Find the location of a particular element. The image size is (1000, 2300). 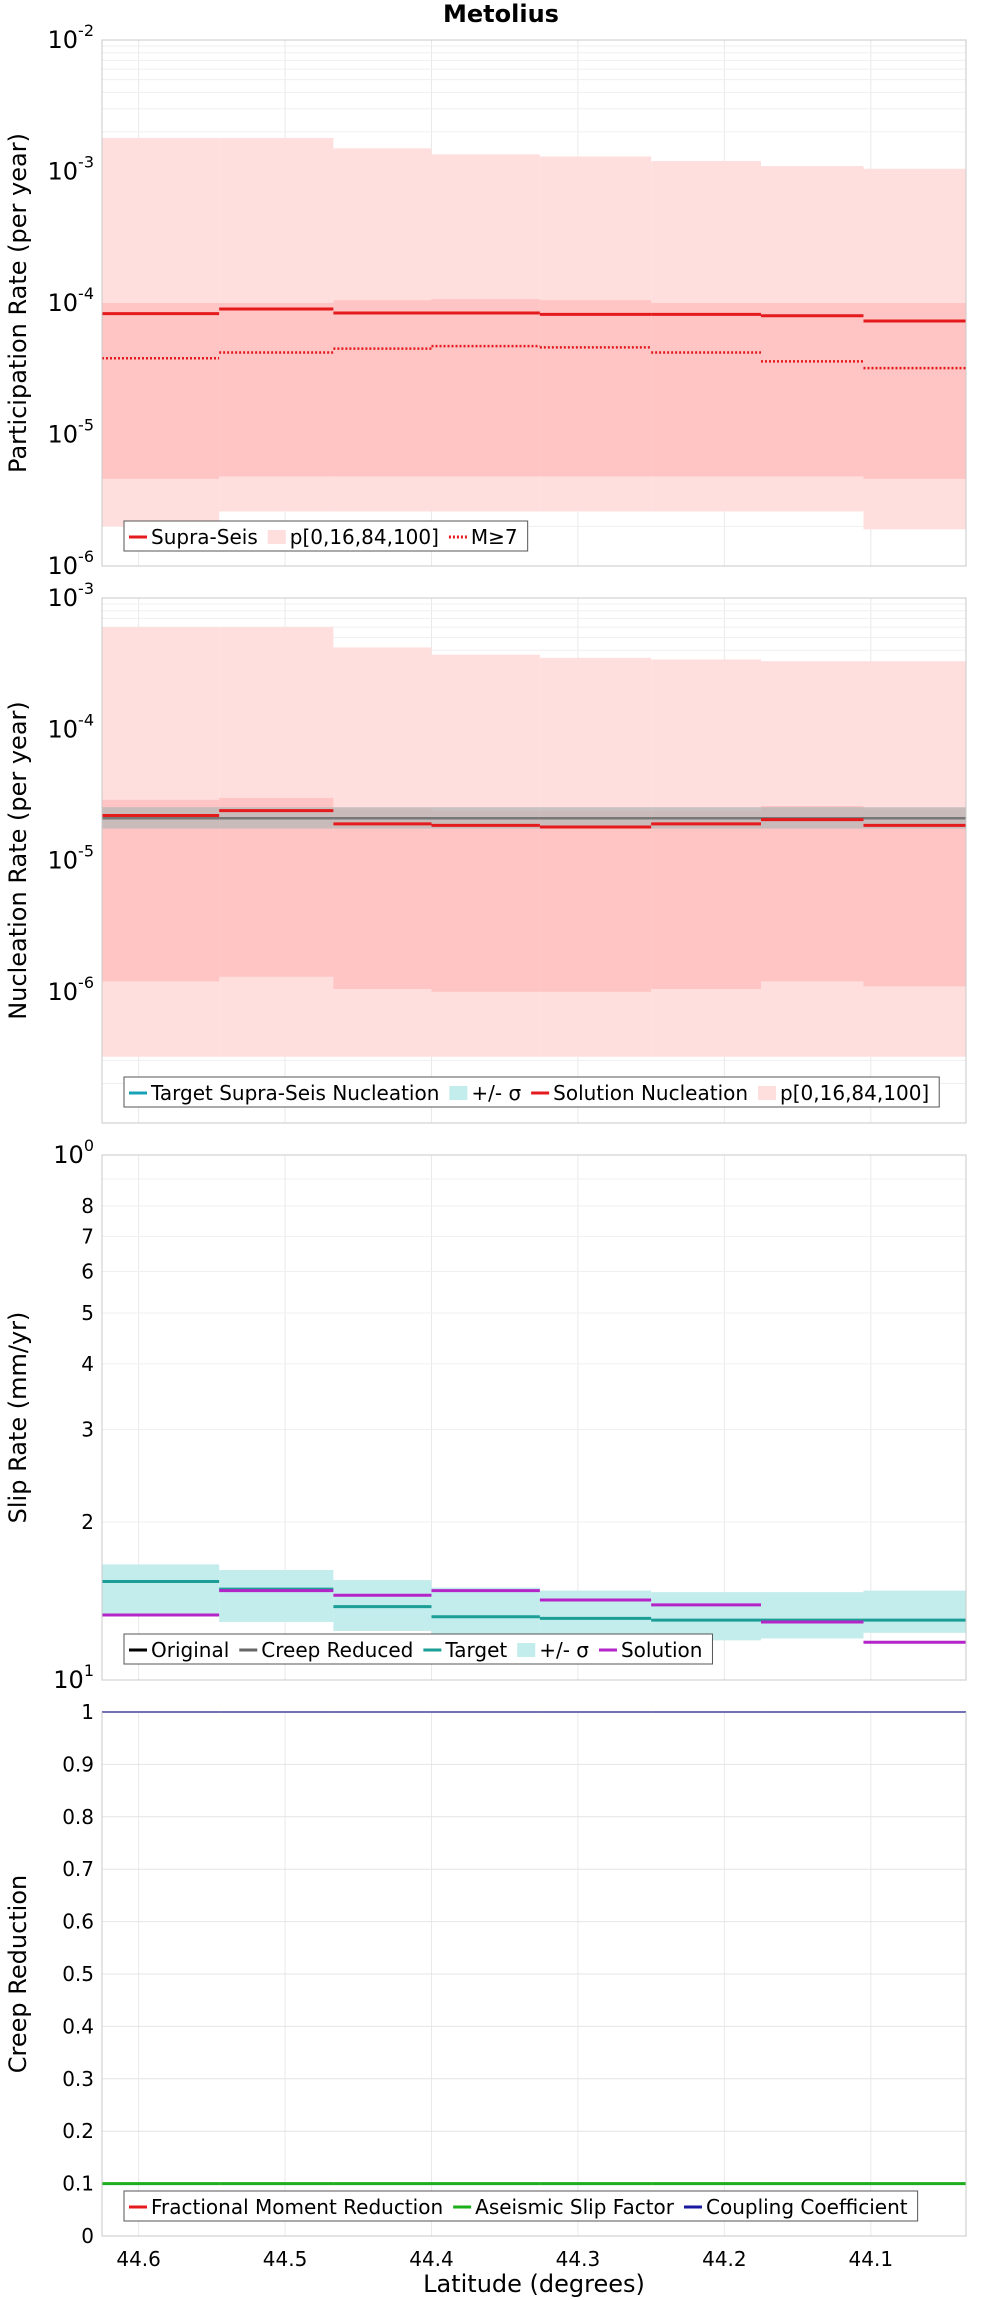

y-axis-label: Nucleation Rate (per year) is located at coordinates (18, 860).